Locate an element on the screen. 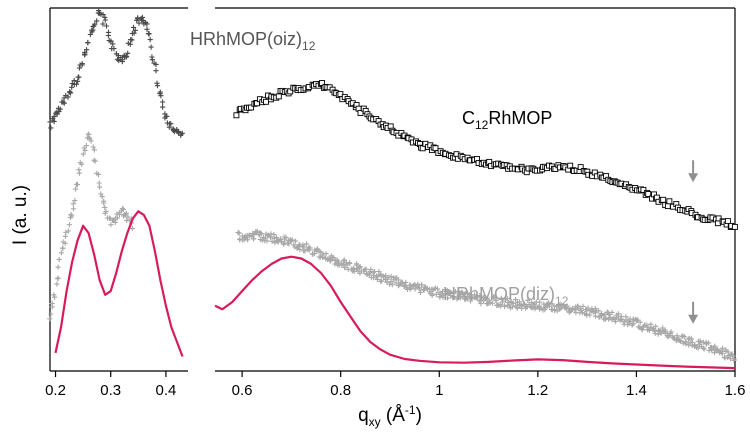 Image resolution: width=750 pixels, height=441 pixels. series-label: HRhMOP(oiz)12 is located at coordinates (253, 41).